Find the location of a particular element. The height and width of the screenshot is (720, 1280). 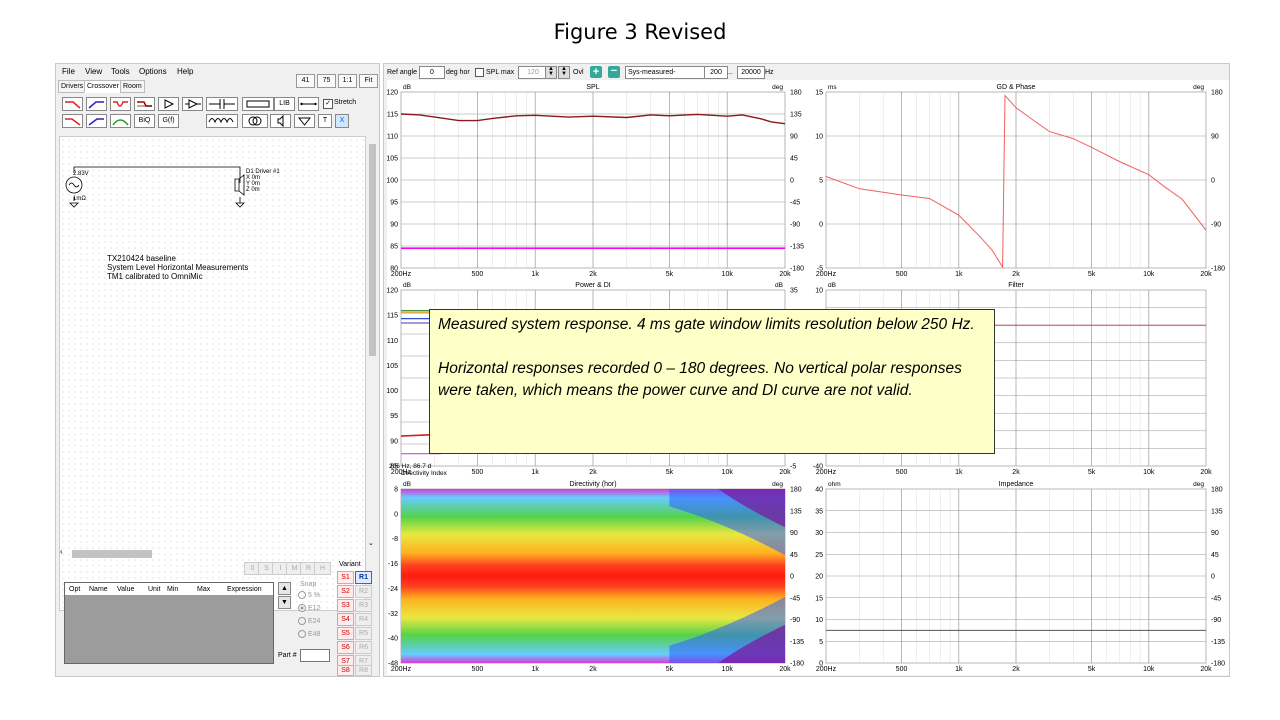

column-header: Unit is located at coordinates (154, 589).